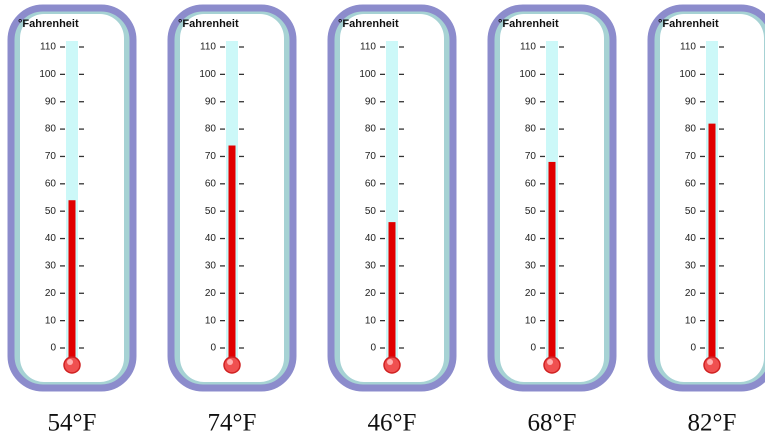 The image size is (765, 443). What do you see at coordinates (392, 423) in the screenshot?
I see `value-label: 46°F` at bounding box center [392, 423].